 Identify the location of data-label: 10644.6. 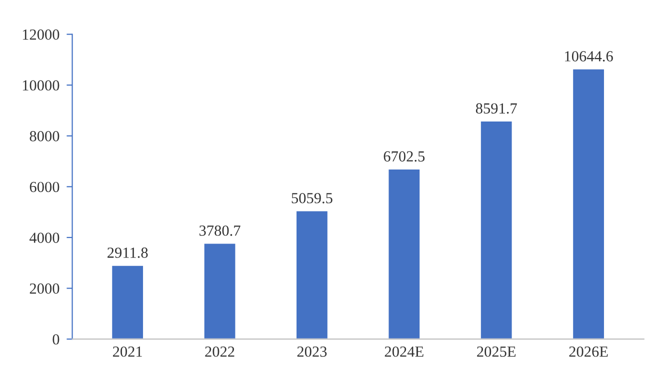
(589, 56).